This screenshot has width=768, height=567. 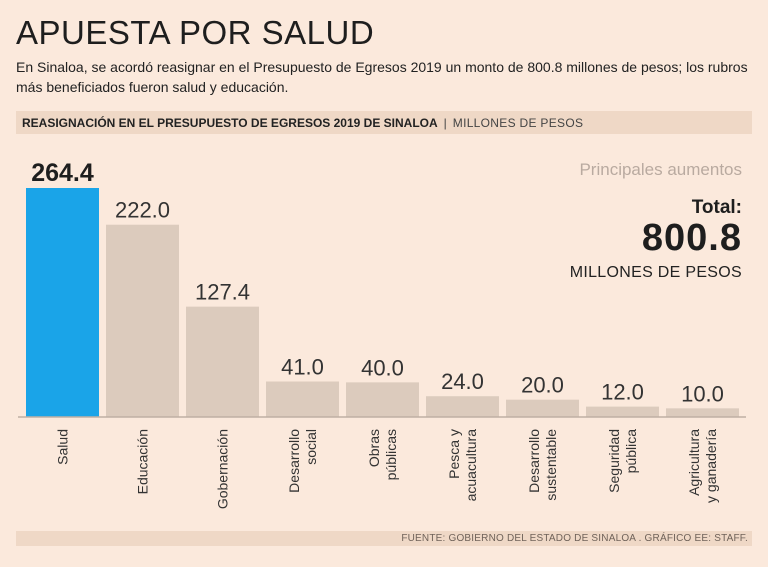 What do you see at coordinates (294, 461) in the screenshot?
I see `category-label-3-0: Desarrollo` at bounding box center [294, 461].